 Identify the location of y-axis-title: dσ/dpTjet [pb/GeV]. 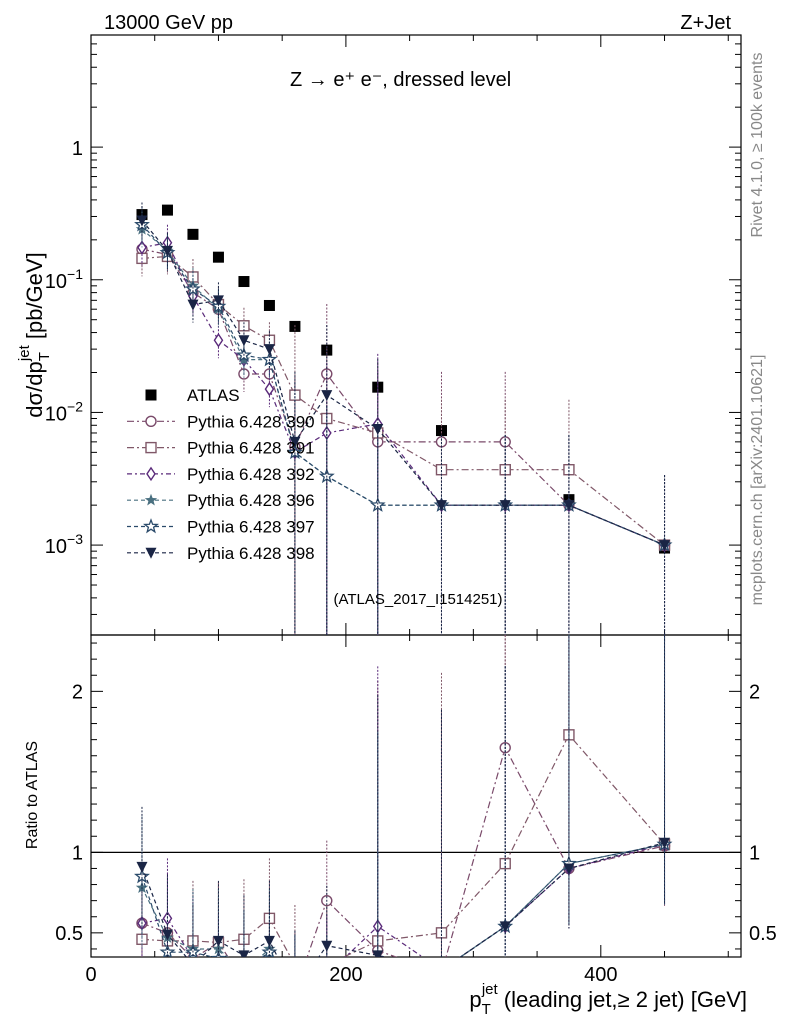
(34, 334).